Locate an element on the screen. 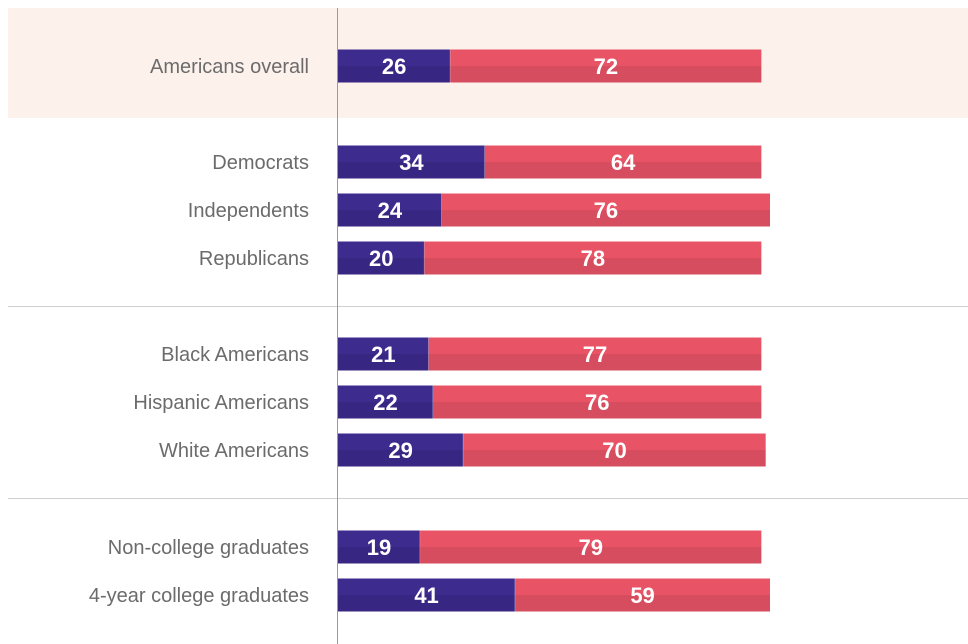  data-label: 79 is located at coordinates (590, 547).